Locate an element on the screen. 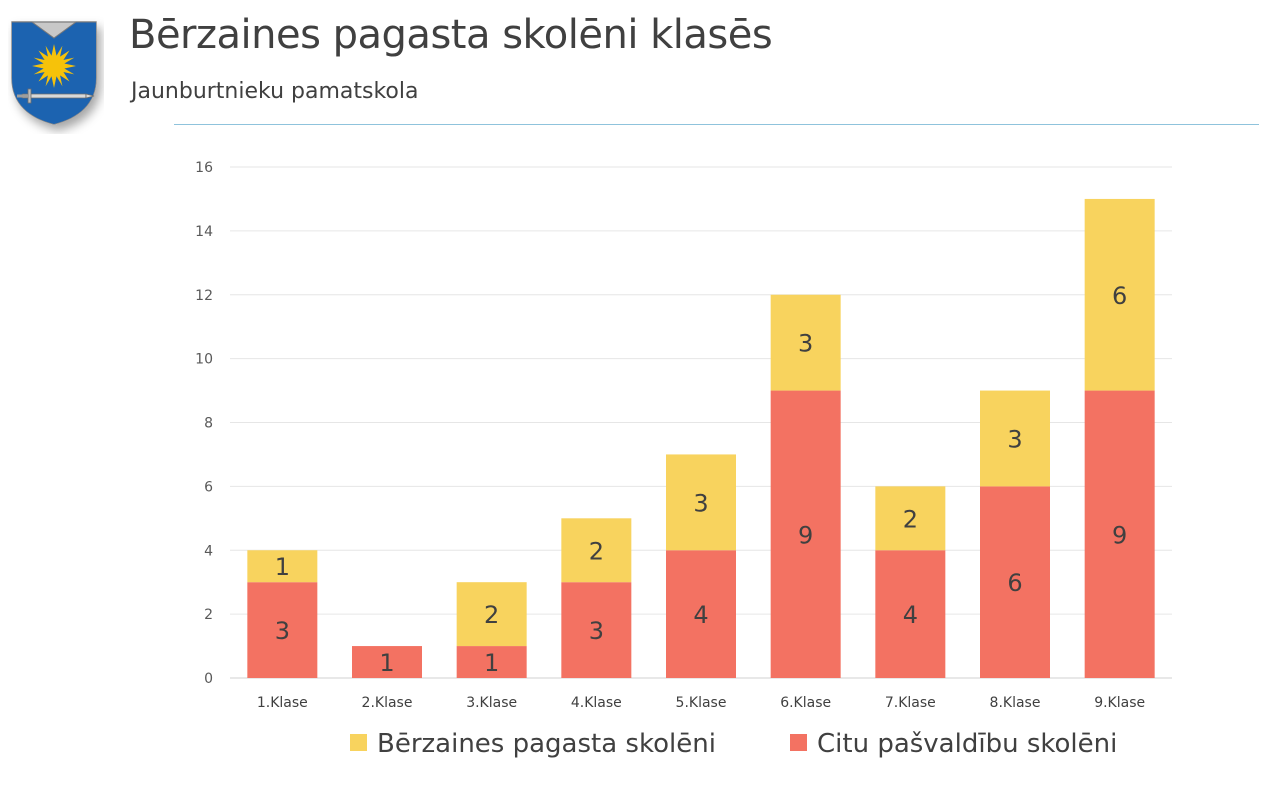 This screenshot has width=1276, height=798. x-tick-label: 9.Klase is located at coordinates (1119, 703).